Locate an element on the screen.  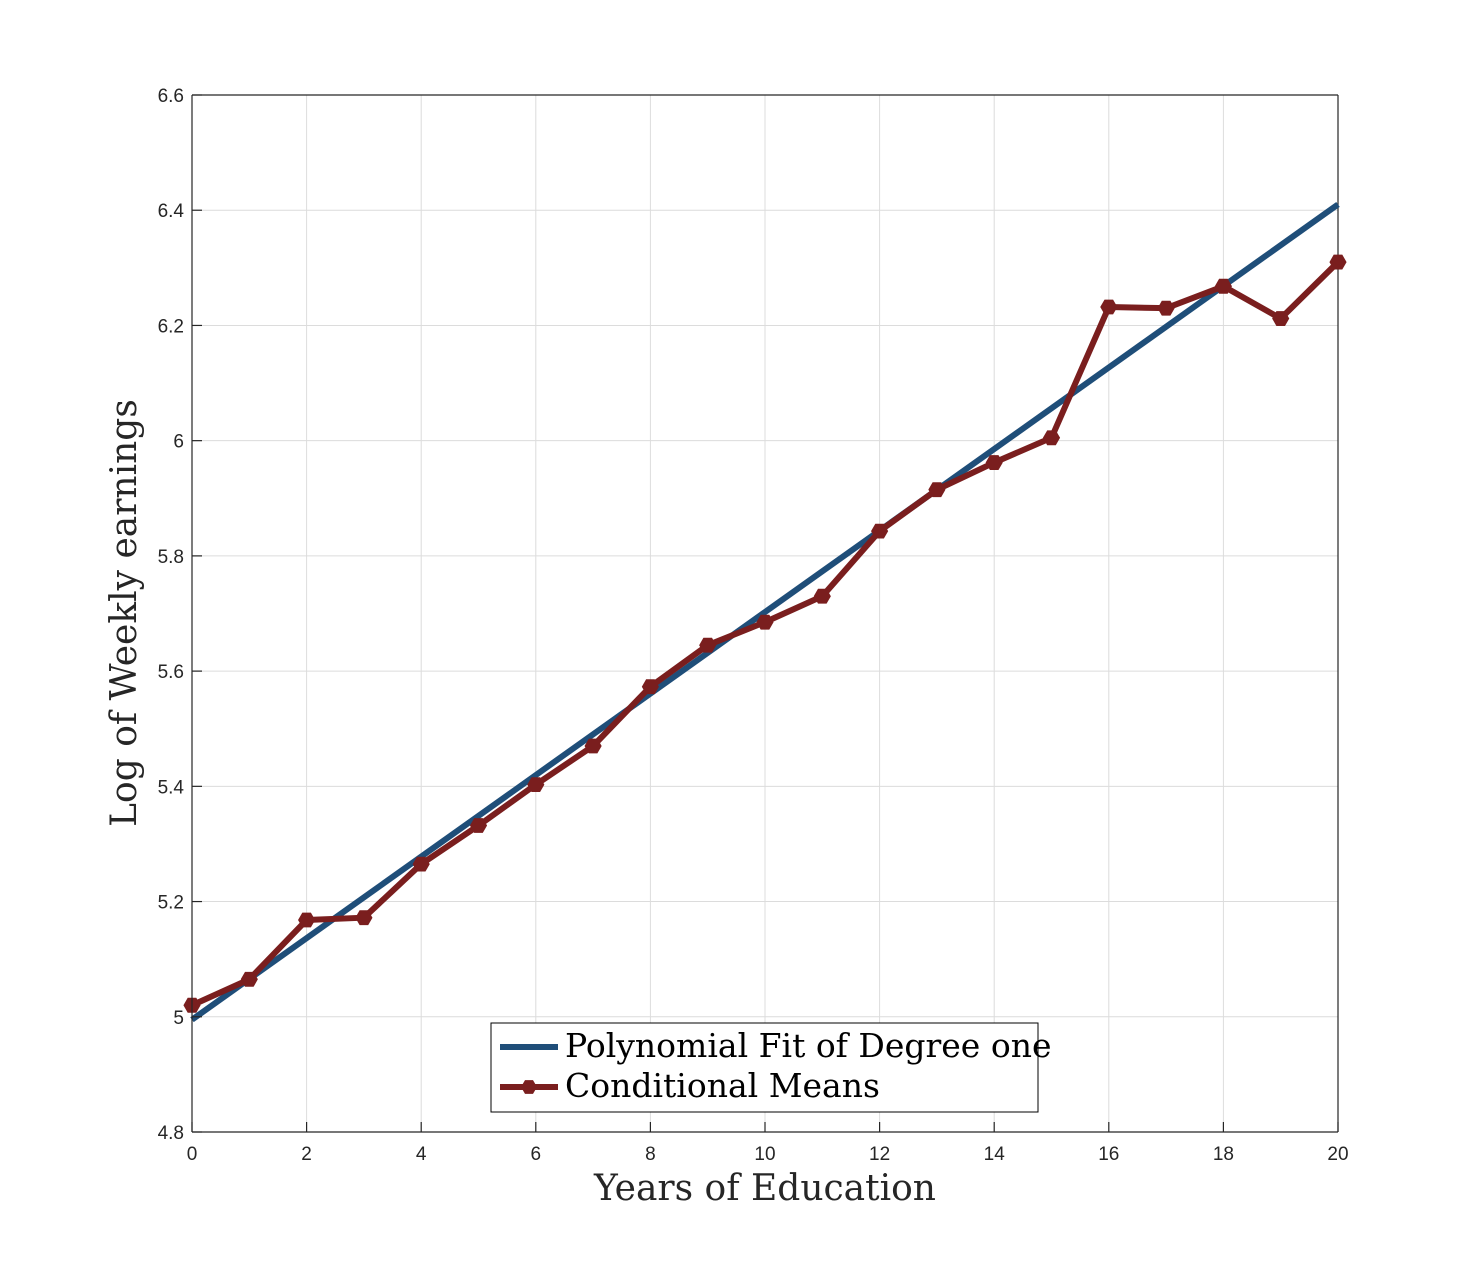
x-tick-label: 12 is located at coordinates (879, 1154).